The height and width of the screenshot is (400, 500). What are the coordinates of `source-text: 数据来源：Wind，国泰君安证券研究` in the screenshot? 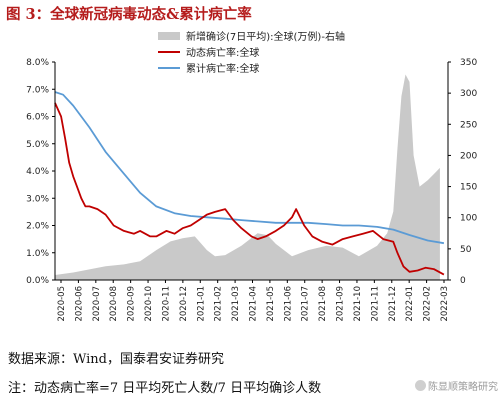 It's located at (116, 359).